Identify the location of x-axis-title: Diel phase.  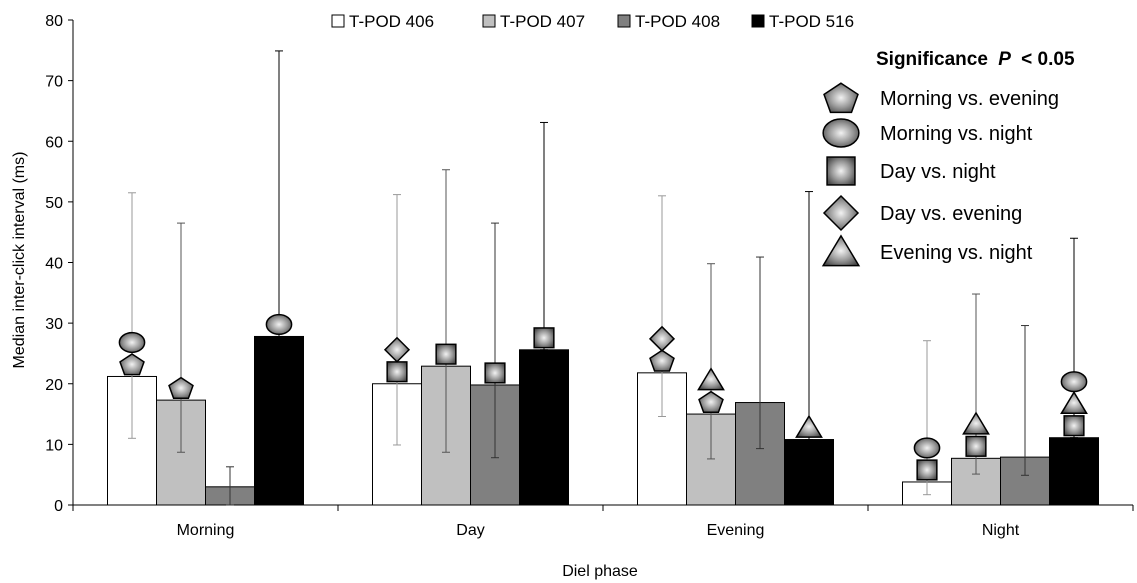
(600, 571).